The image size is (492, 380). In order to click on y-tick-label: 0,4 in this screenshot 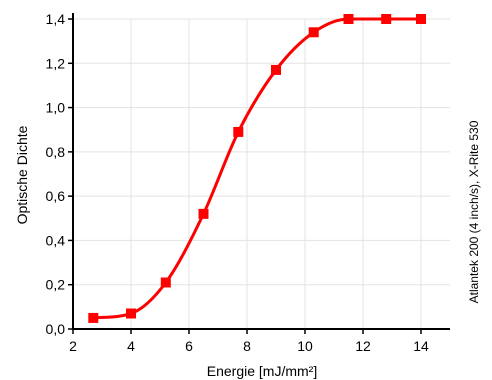, I will do `click(56, 240)`.